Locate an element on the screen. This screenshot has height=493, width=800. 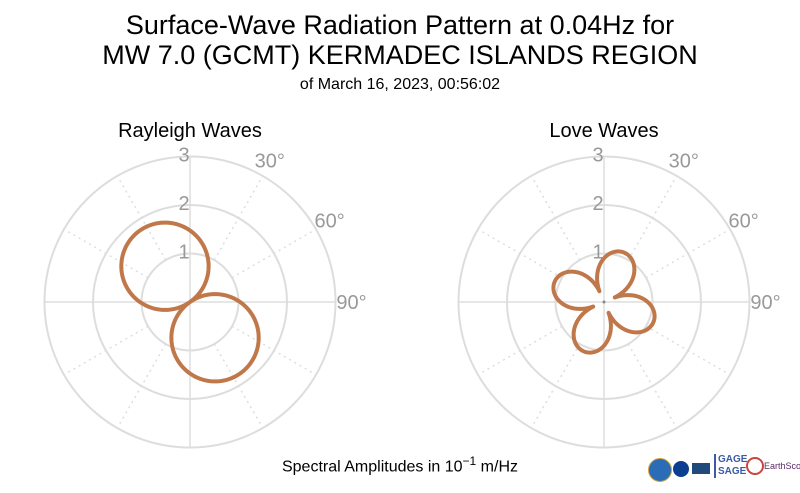
gage-sage-logo: GAGE SAGE is located at coordinates (730, 466).